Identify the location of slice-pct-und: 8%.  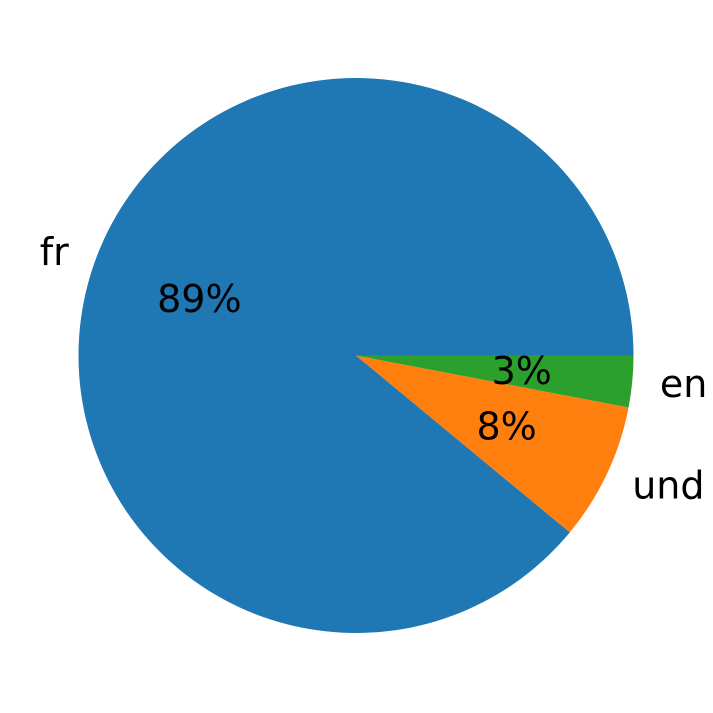
(507, 426).